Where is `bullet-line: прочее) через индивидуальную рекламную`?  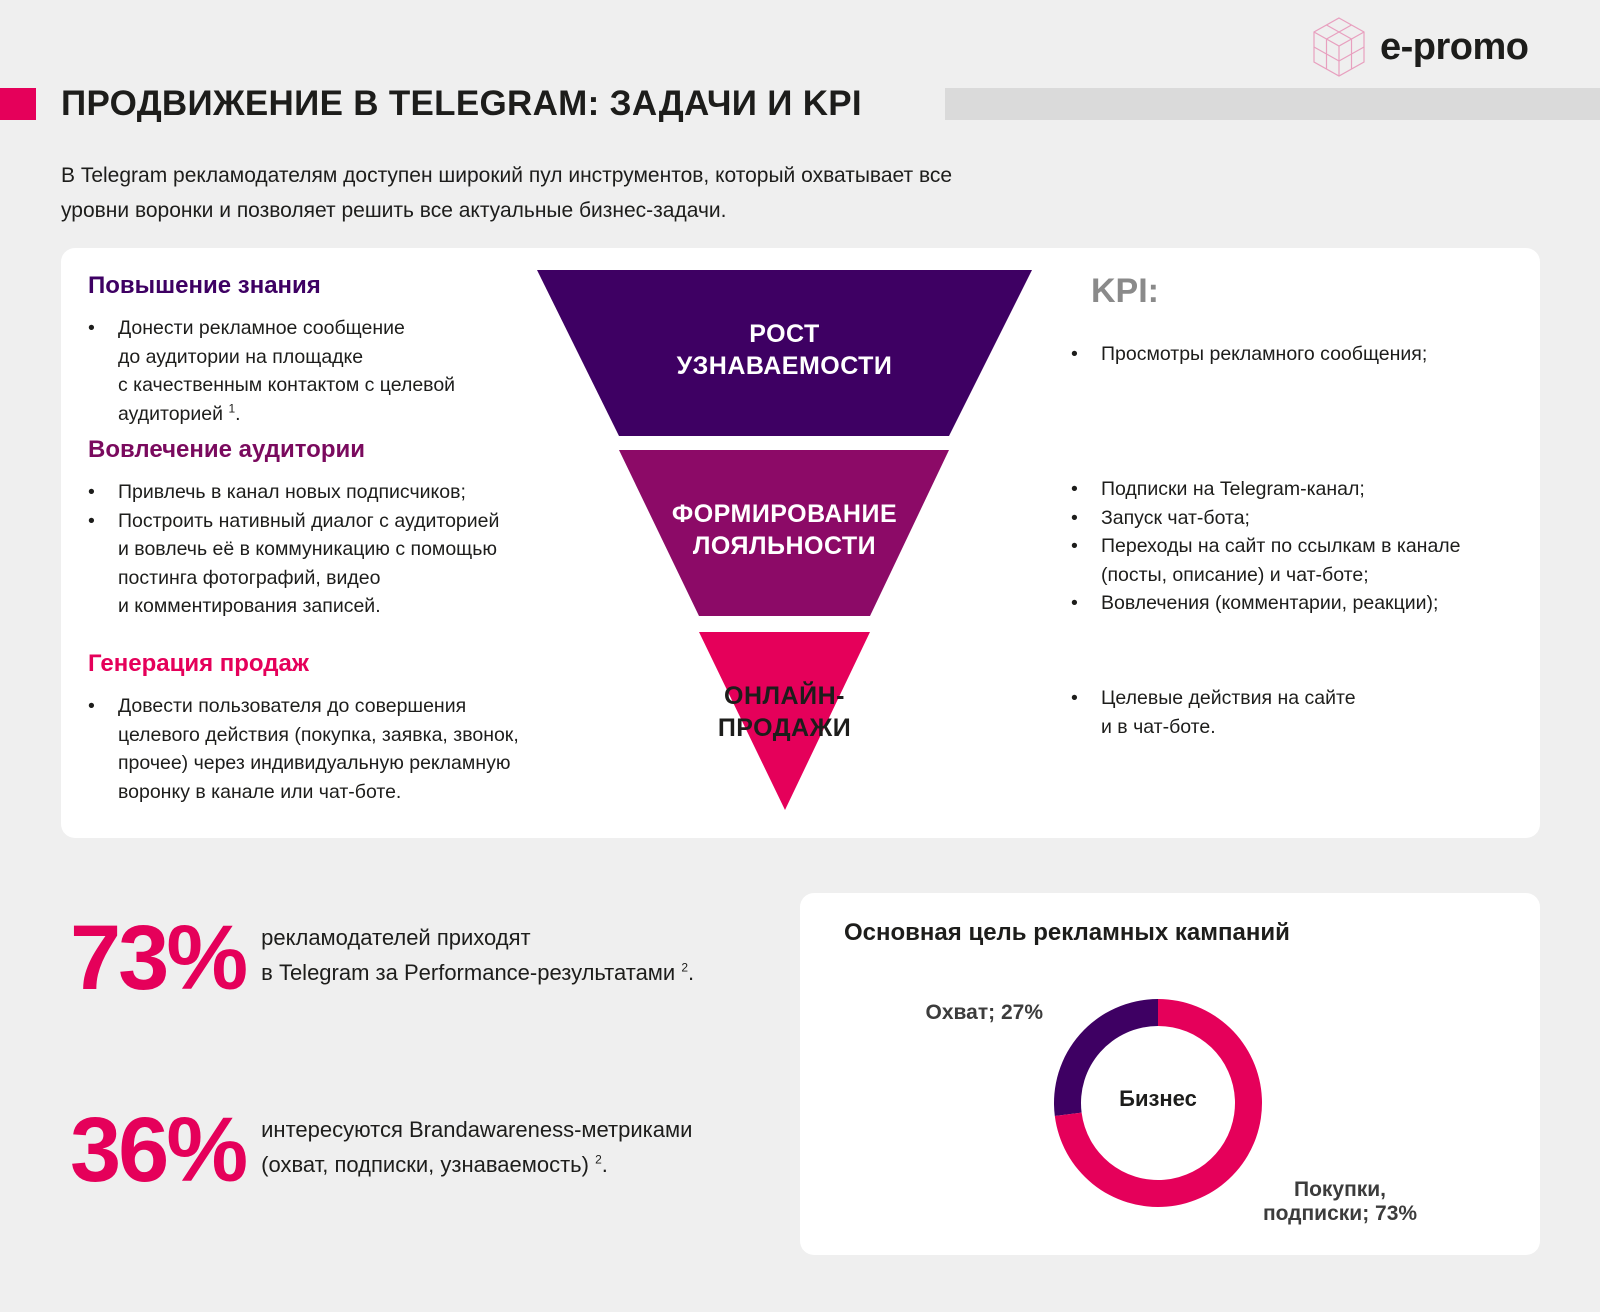
bullet-line: прочее) через индивидуальную рекламную is located at coordinates (314, 763).